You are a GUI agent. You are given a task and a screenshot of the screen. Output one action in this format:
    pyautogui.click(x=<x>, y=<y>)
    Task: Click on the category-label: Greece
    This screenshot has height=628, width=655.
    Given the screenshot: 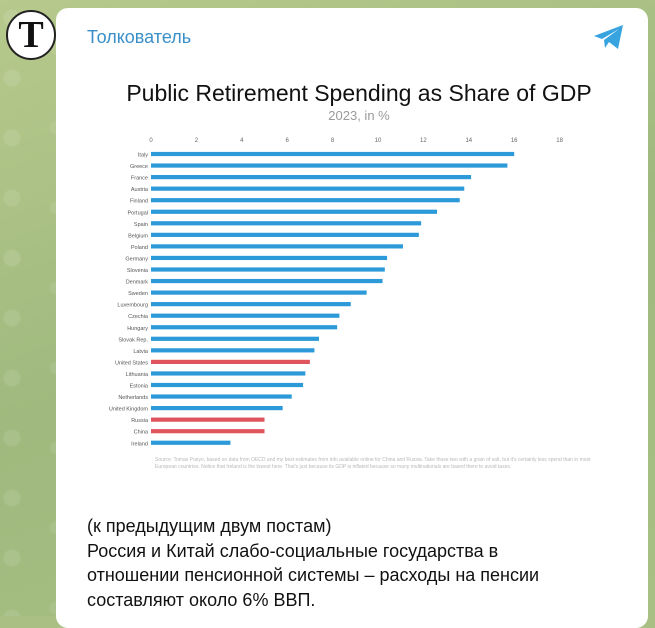 What is the action you would take?
    pyautogui.click(x=139, y=167)
    